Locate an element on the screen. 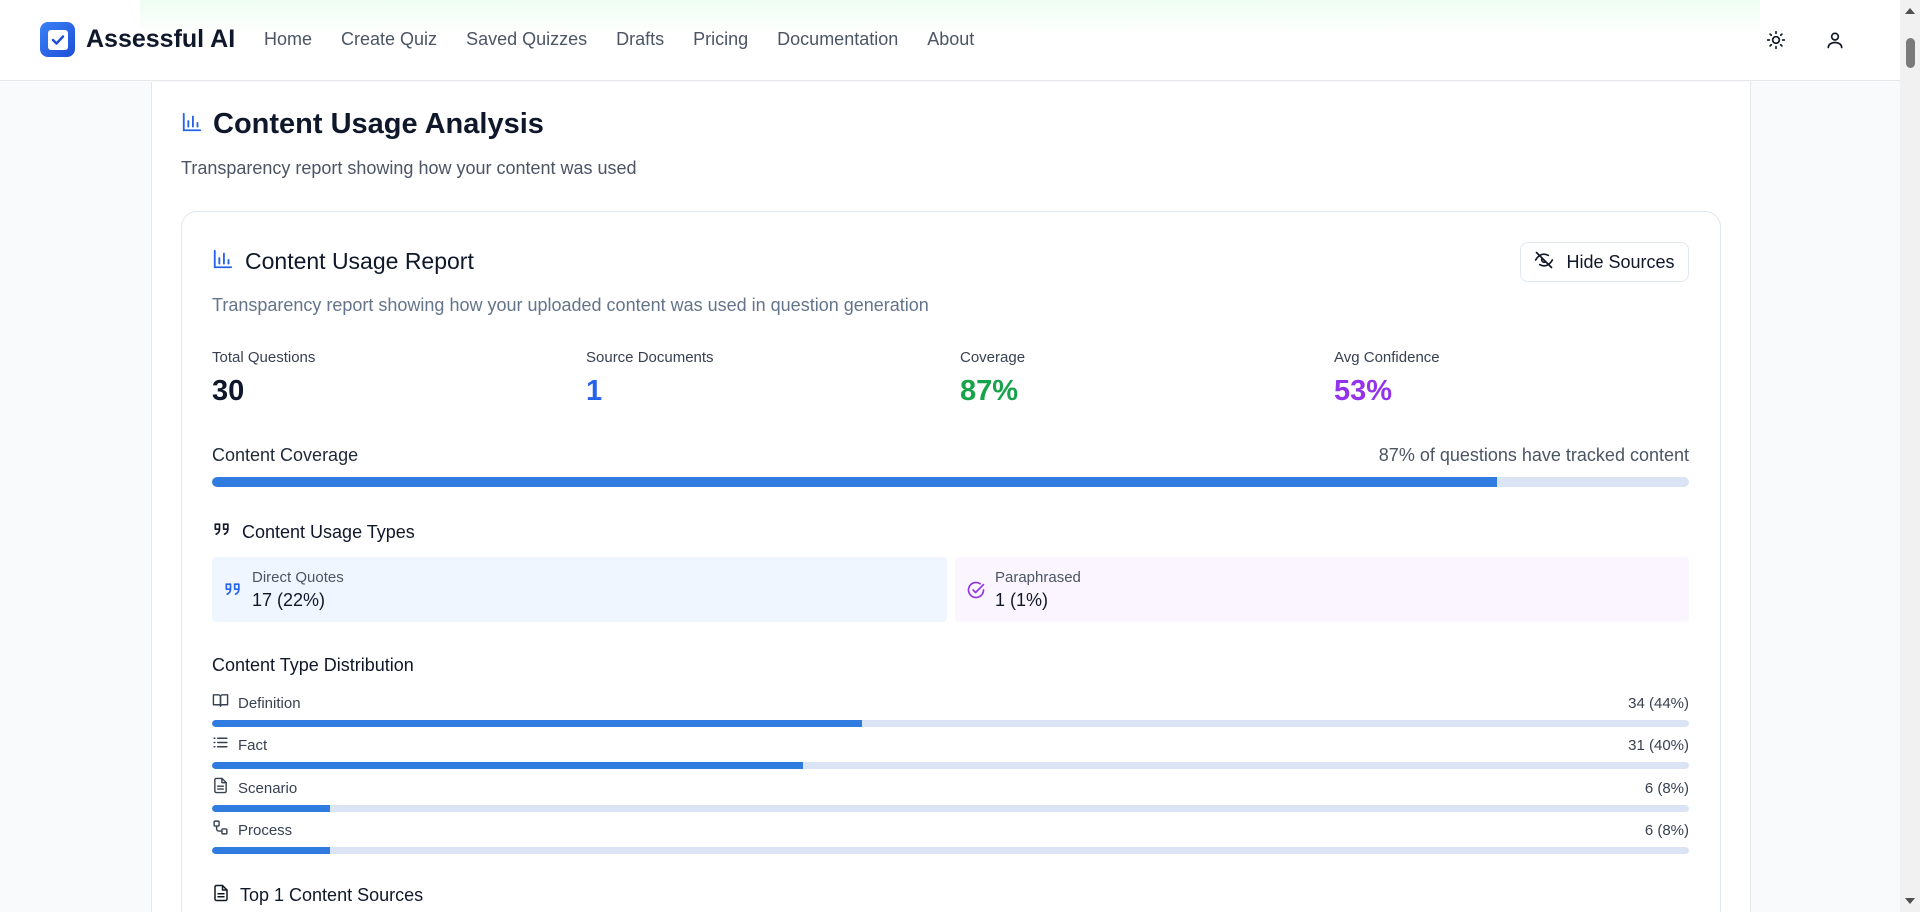 This screenshot has width=1920, height=912. usage-direct-quotes: Direct Quotes 17 (22%) is located at coordinates (579, 589).